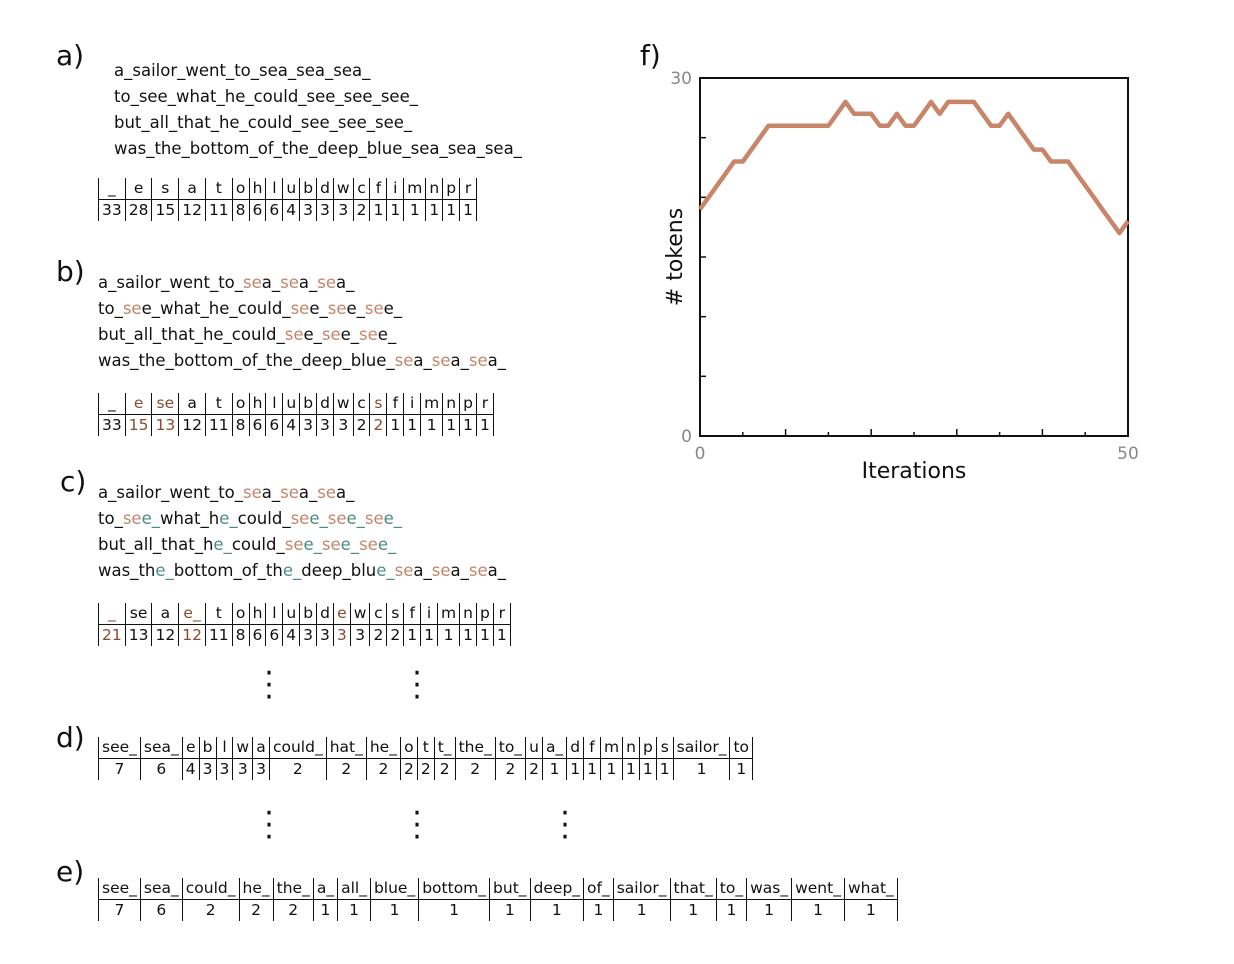 Image resolution: width=1234 pixels, height=964 pixels. What do you see at coordinates (308, 614) in the screenshot?
I see `token-cell: b` at bounding box center [308, 614].